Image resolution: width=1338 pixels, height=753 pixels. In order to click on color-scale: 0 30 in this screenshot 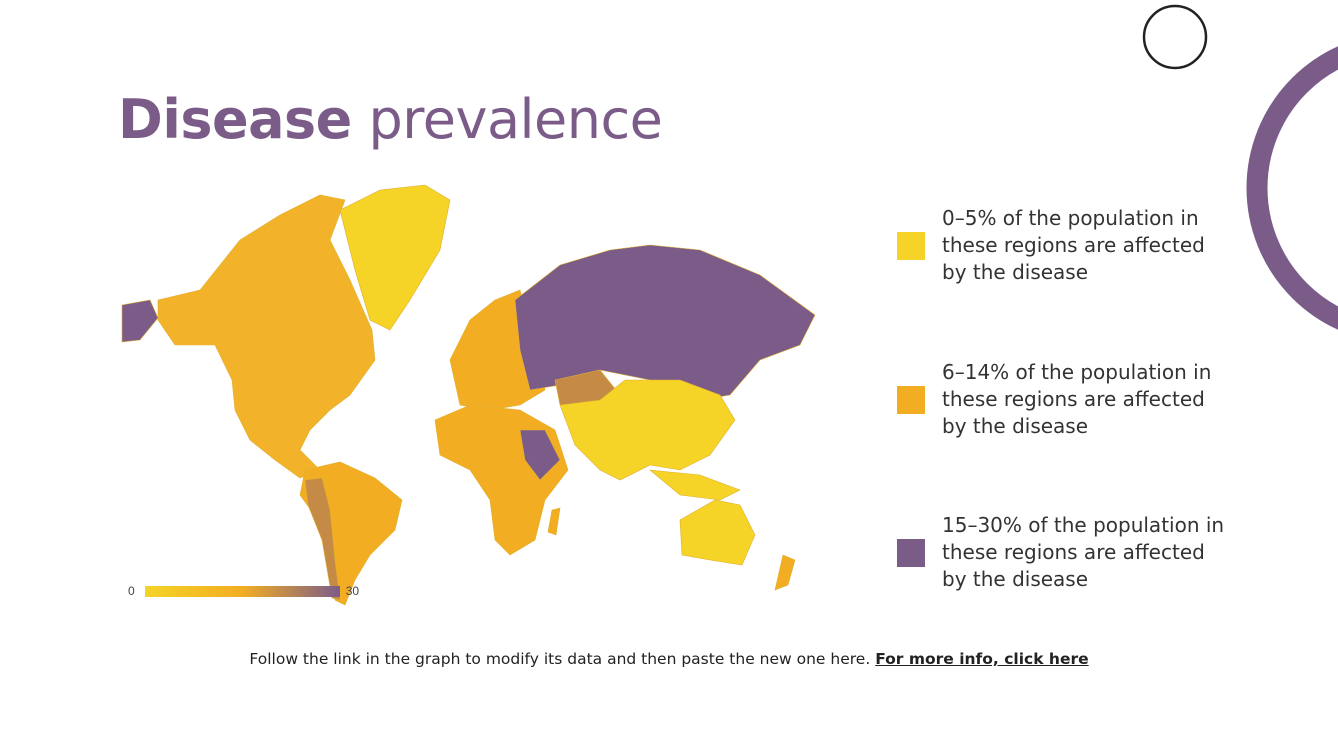, I will do `click(243, 591)`.